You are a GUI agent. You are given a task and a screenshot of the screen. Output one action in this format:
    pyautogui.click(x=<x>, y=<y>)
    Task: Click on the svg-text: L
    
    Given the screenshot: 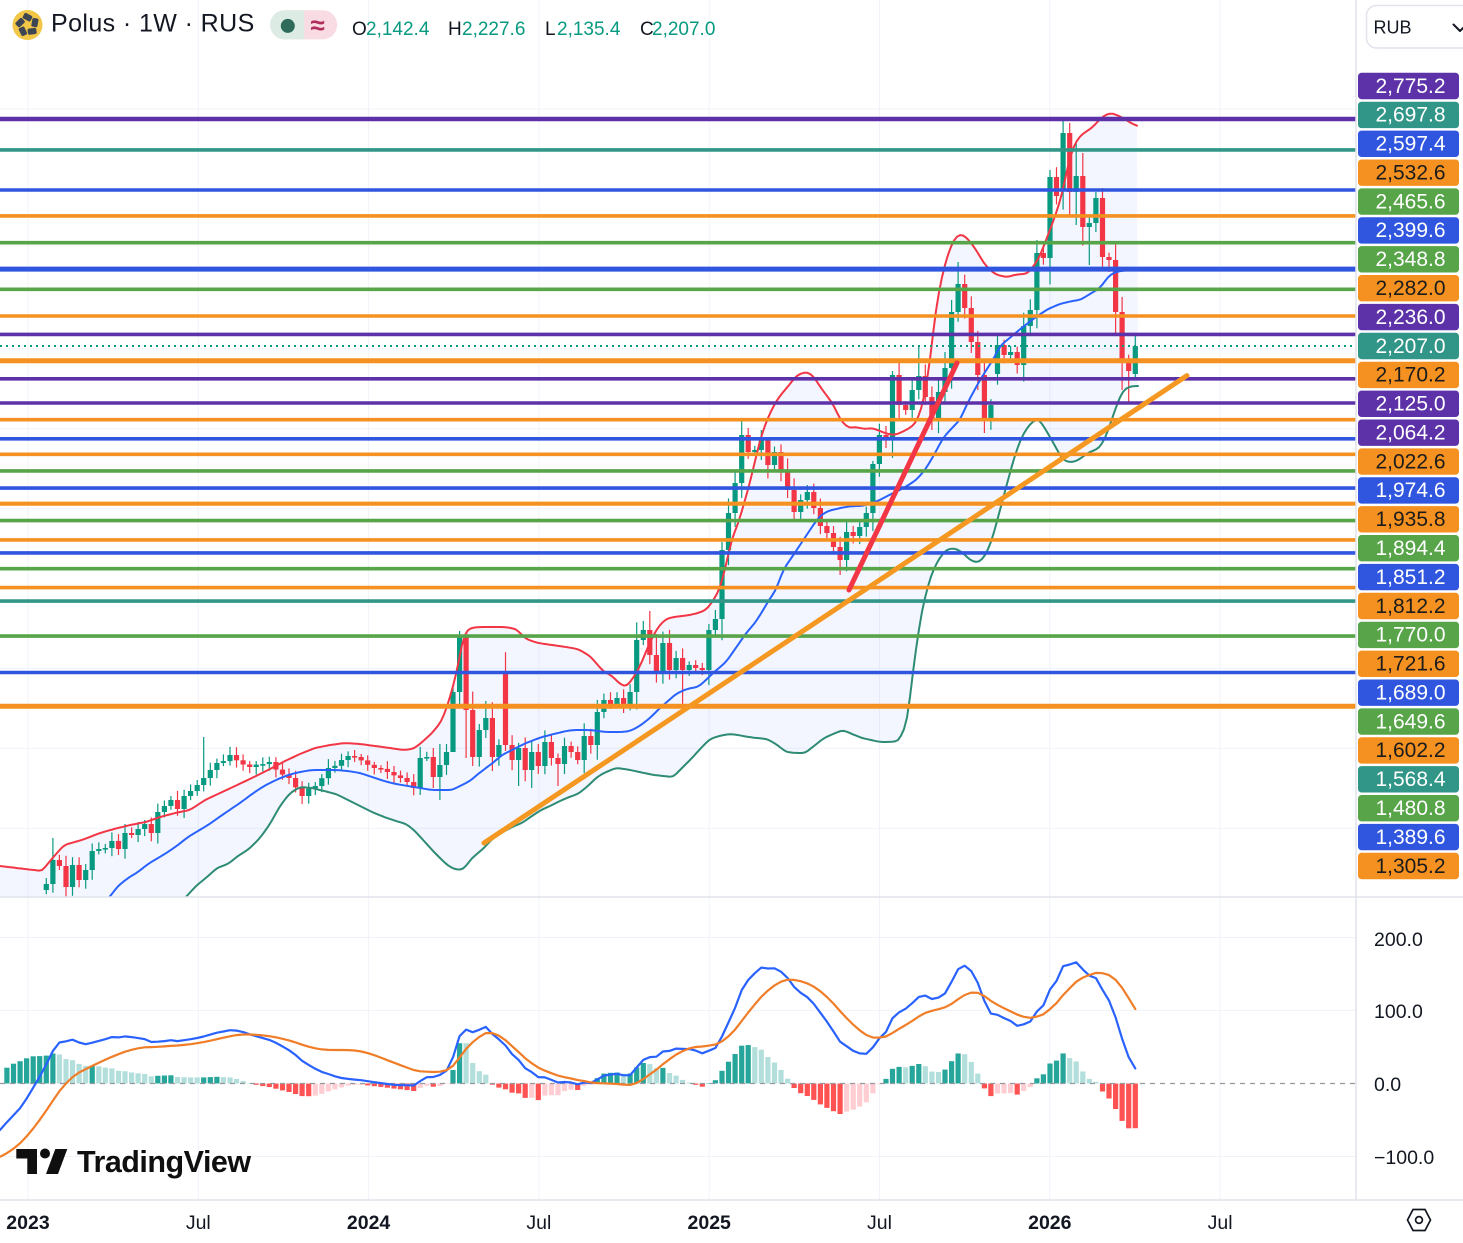 What is the action you would take?
    pyautogui.click(x=550, y=29)
    